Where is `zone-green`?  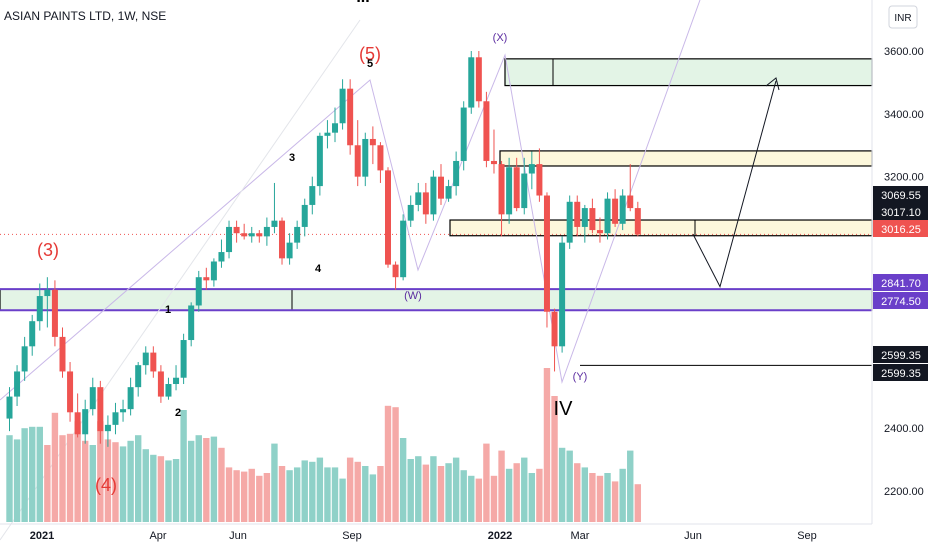
zone-green is located at coordinates (436, 299).